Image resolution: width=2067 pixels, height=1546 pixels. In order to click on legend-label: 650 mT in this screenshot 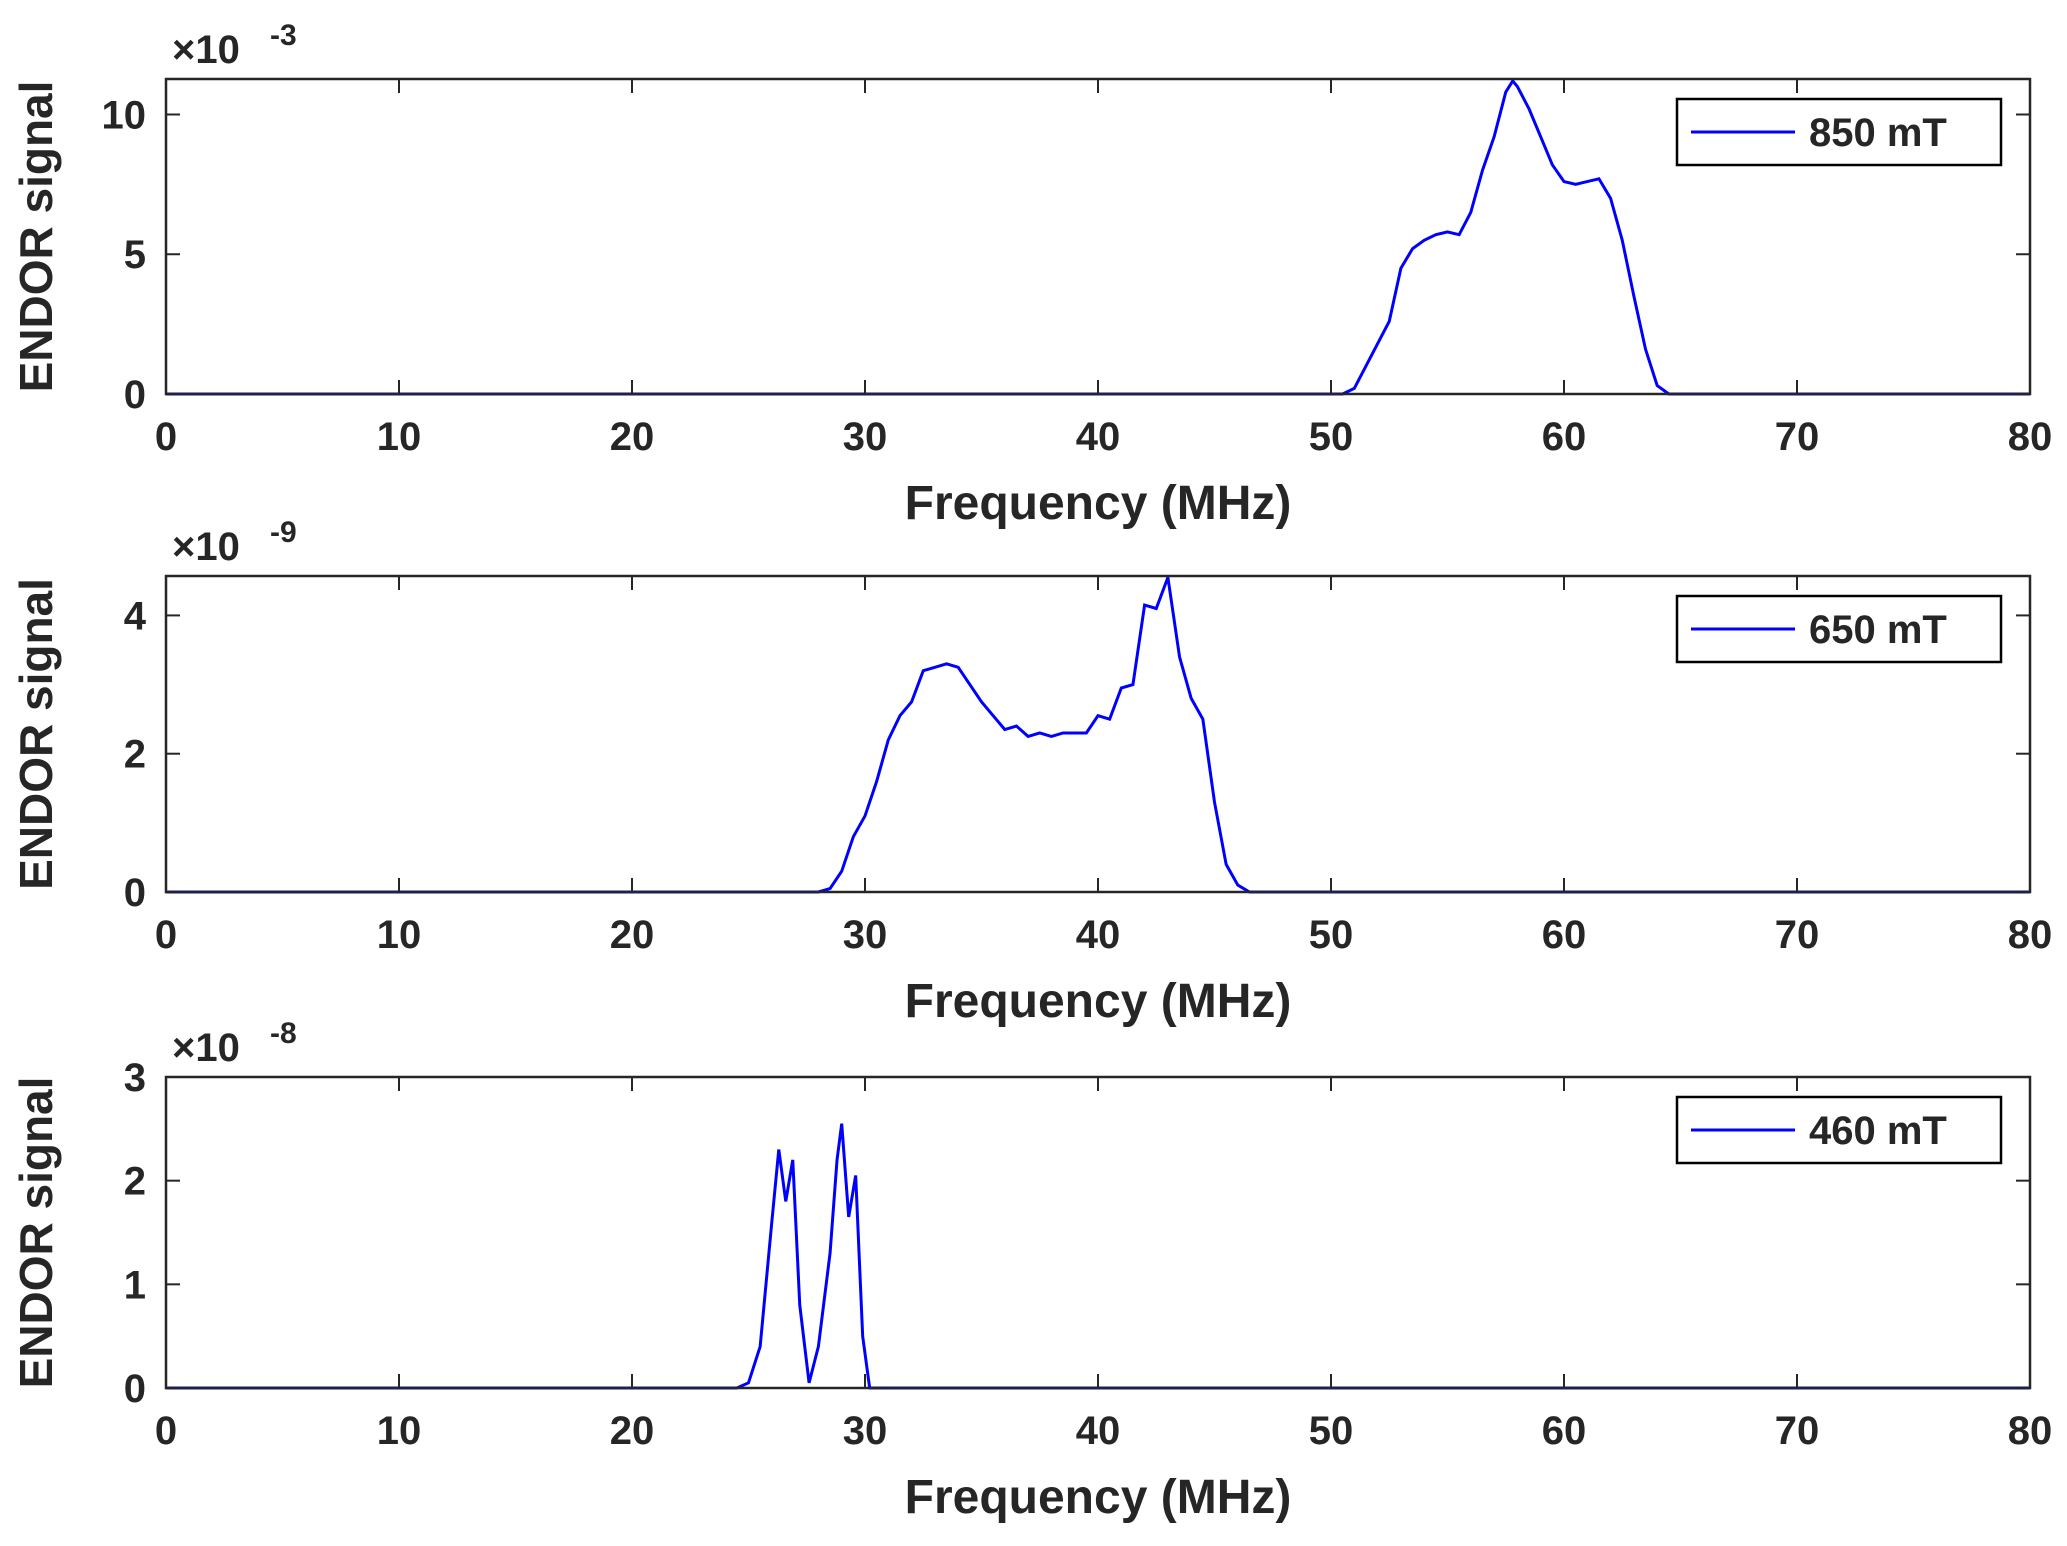, I will do `click(1878, 630)`.